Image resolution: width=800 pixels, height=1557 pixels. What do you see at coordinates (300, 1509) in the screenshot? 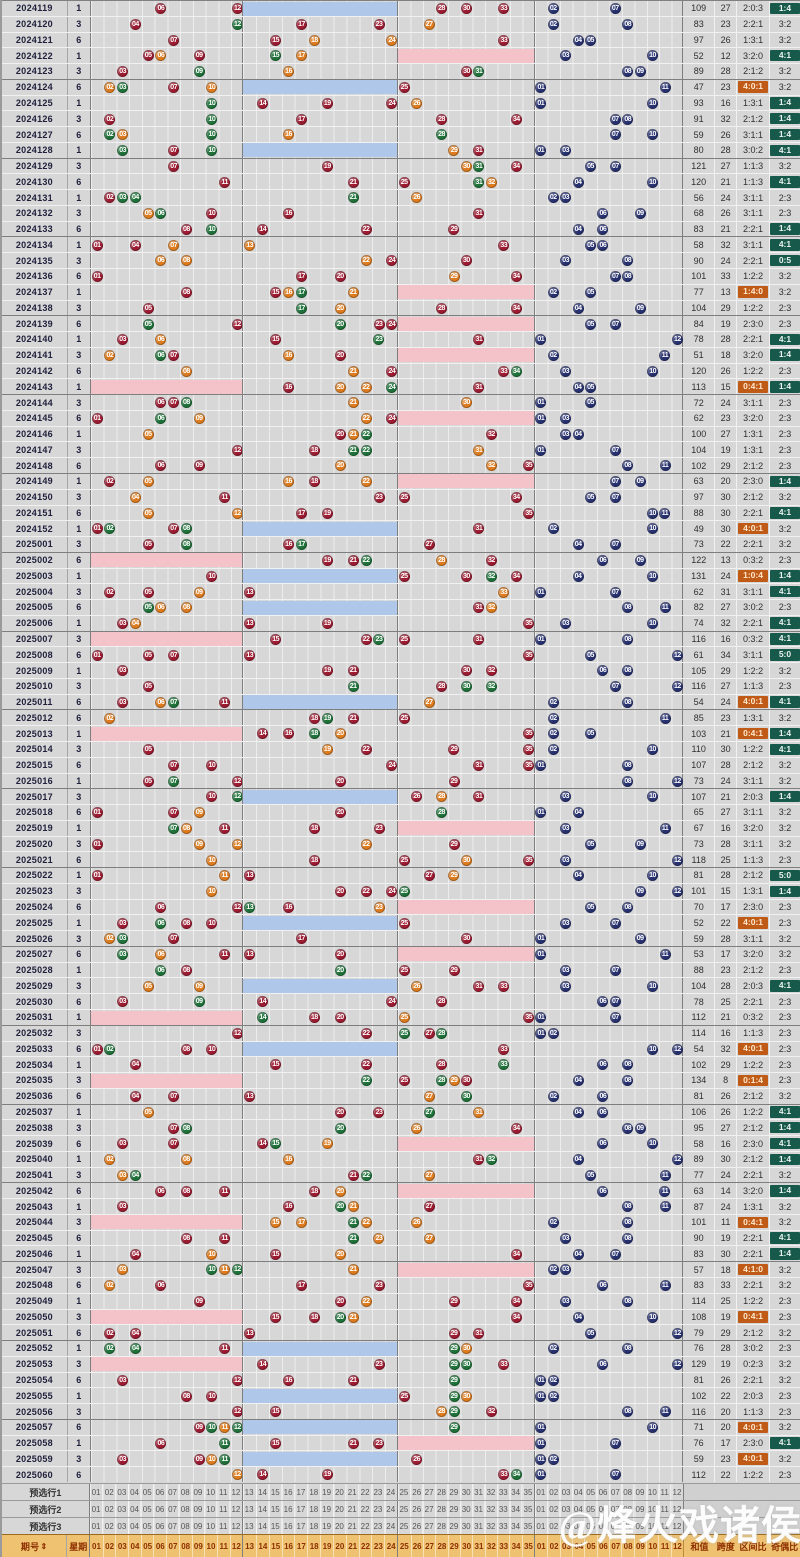
I see `presel-number: 17` at bounding box center [300, 1509].